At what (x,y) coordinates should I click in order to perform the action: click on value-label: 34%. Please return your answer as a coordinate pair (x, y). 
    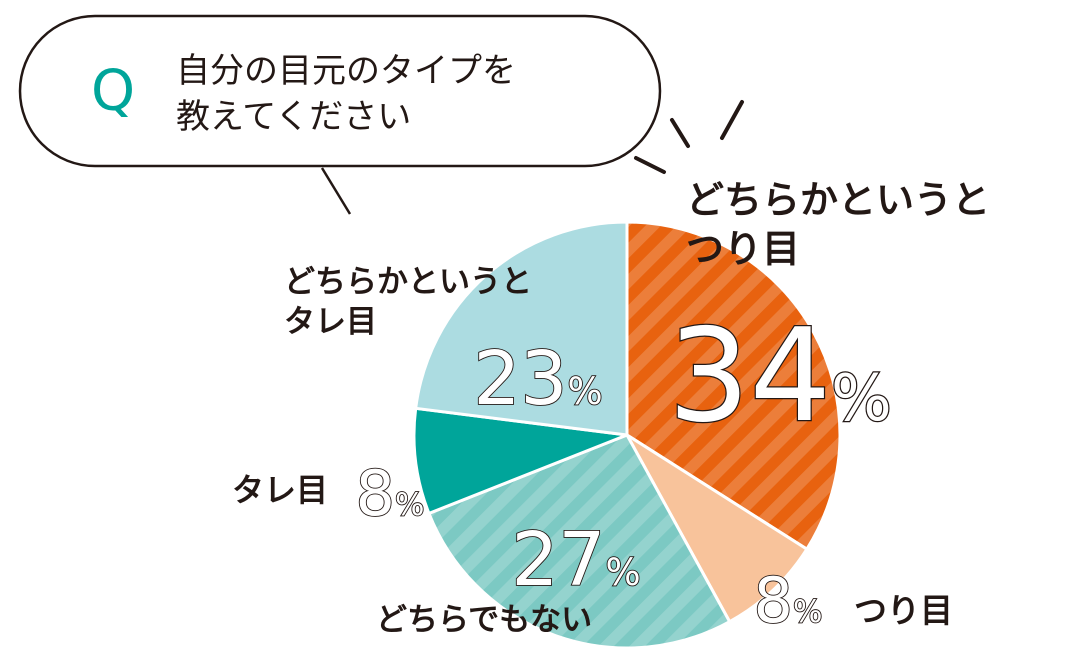
    Looking at the image, I should click on (780, 376).